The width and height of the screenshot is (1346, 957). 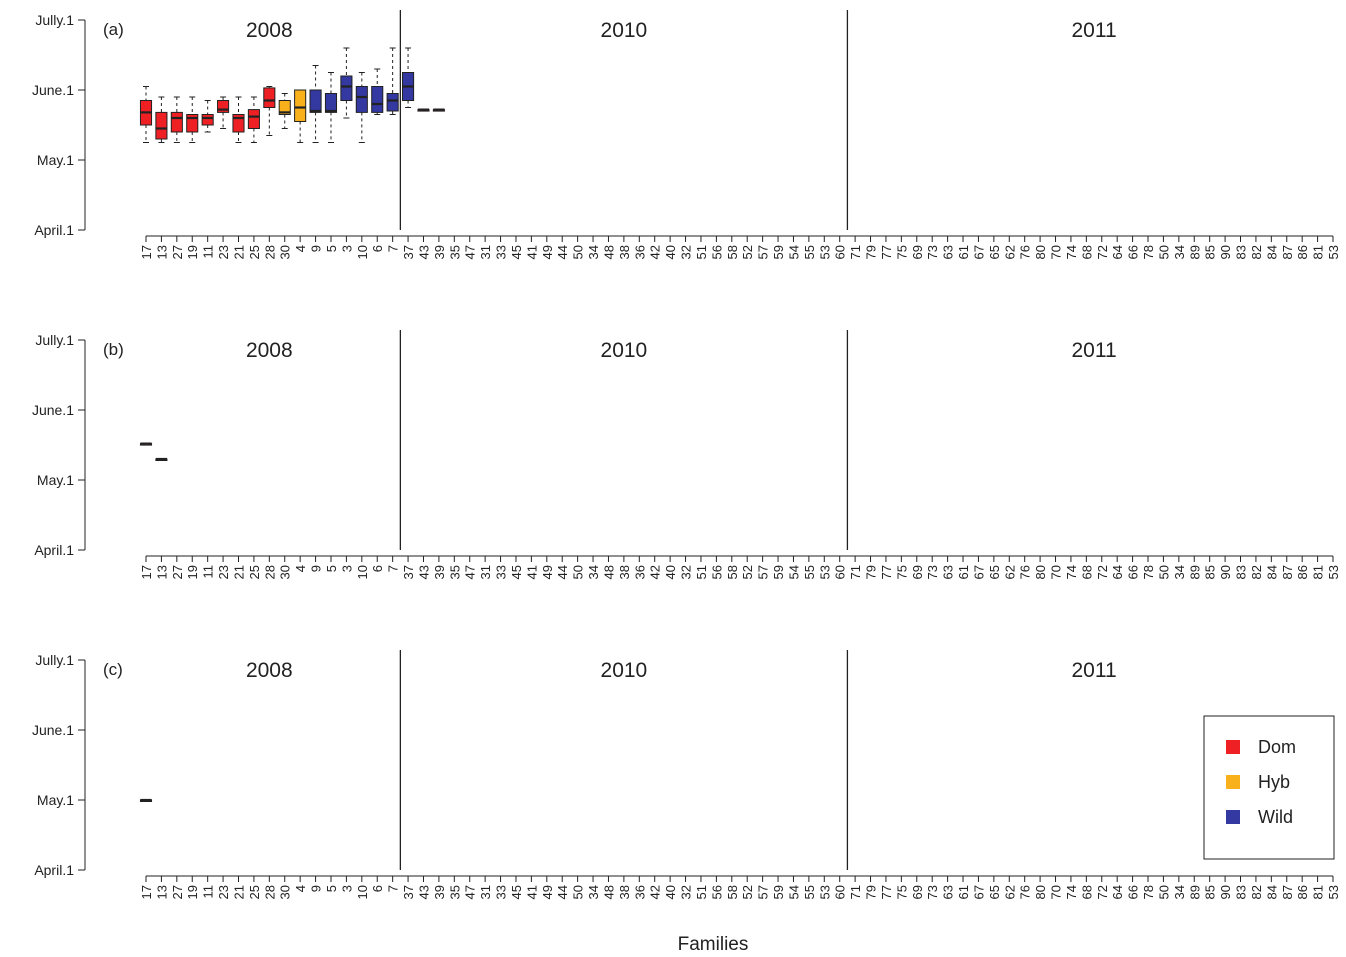 What do you see at coordinates (269, 572) in the screenshot?
I see `x-tick-label: 28` at bounding box center [269, 572].